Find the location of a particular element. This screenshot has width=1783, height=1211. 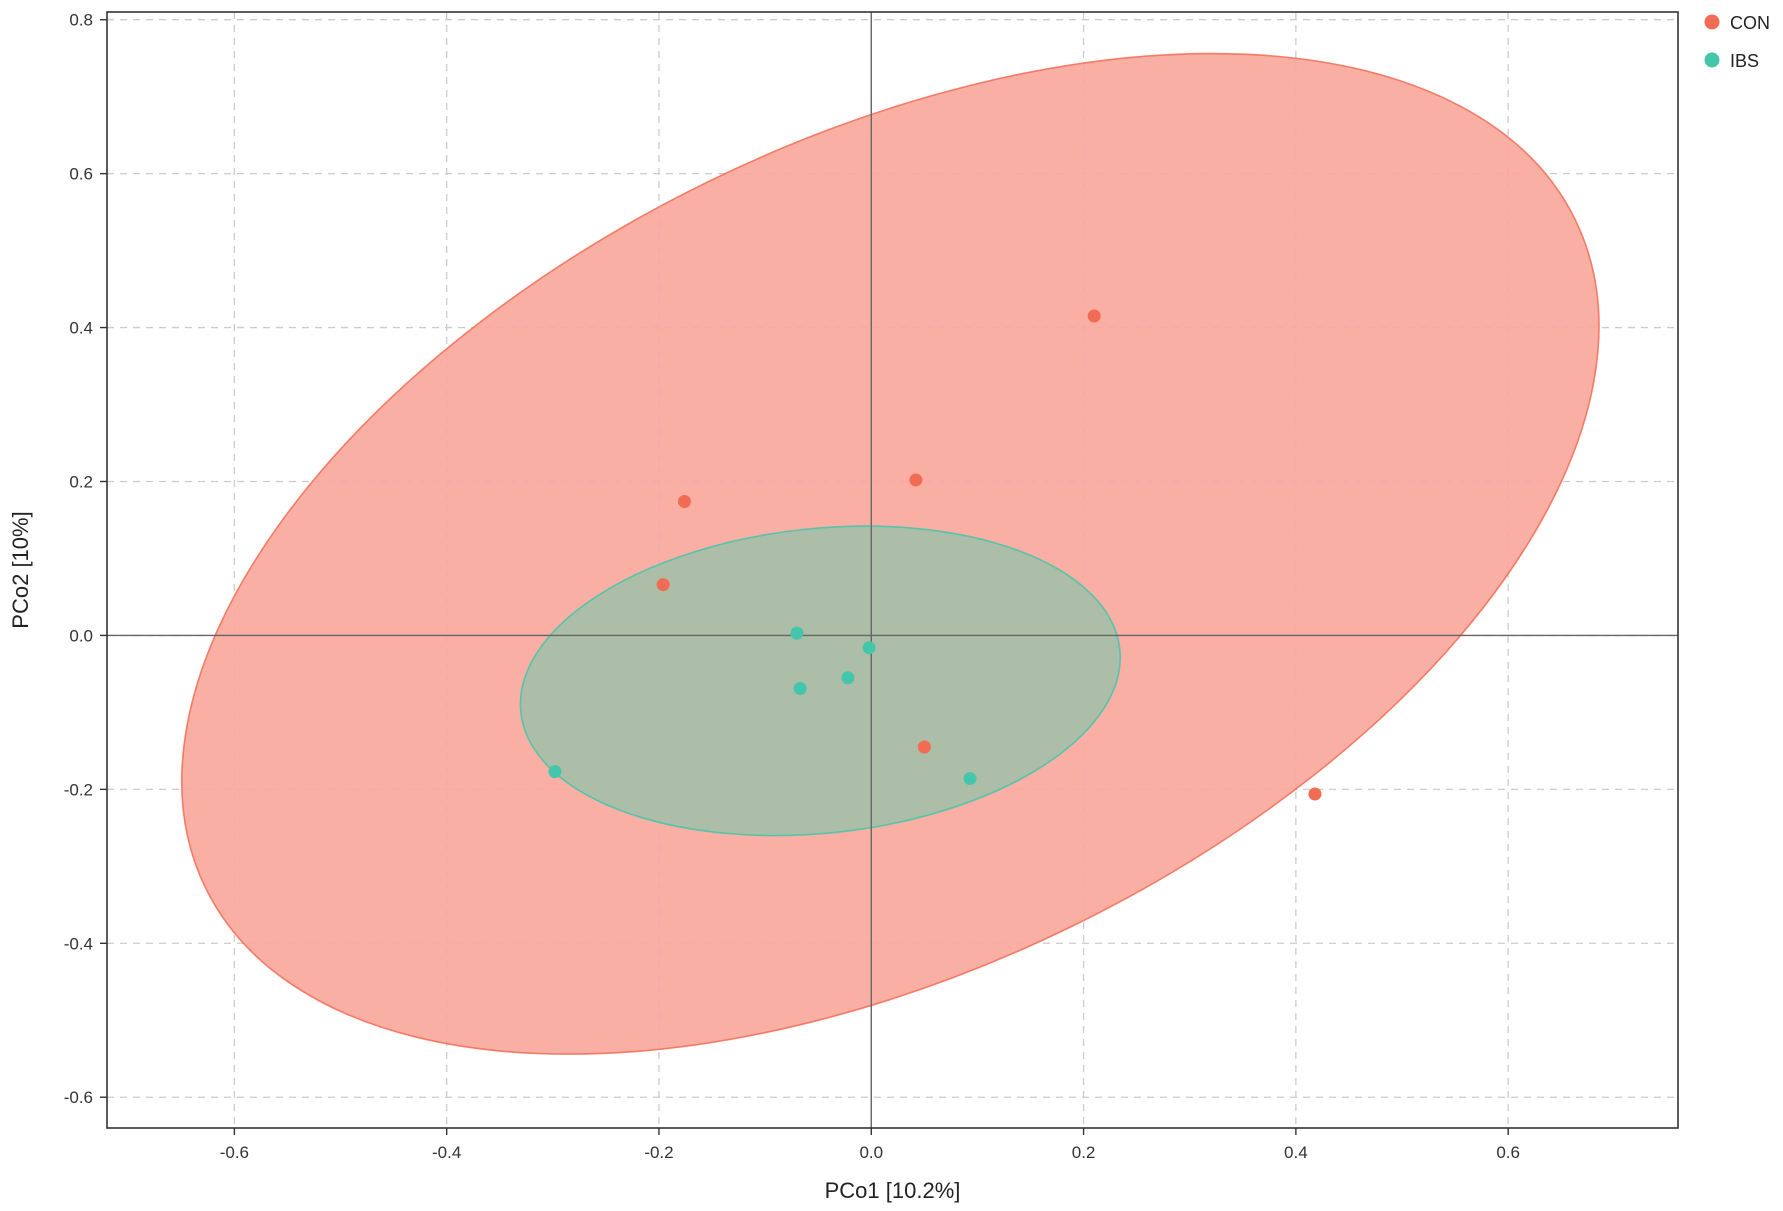

ellipse-ibs is located at coordinates (820, 681).